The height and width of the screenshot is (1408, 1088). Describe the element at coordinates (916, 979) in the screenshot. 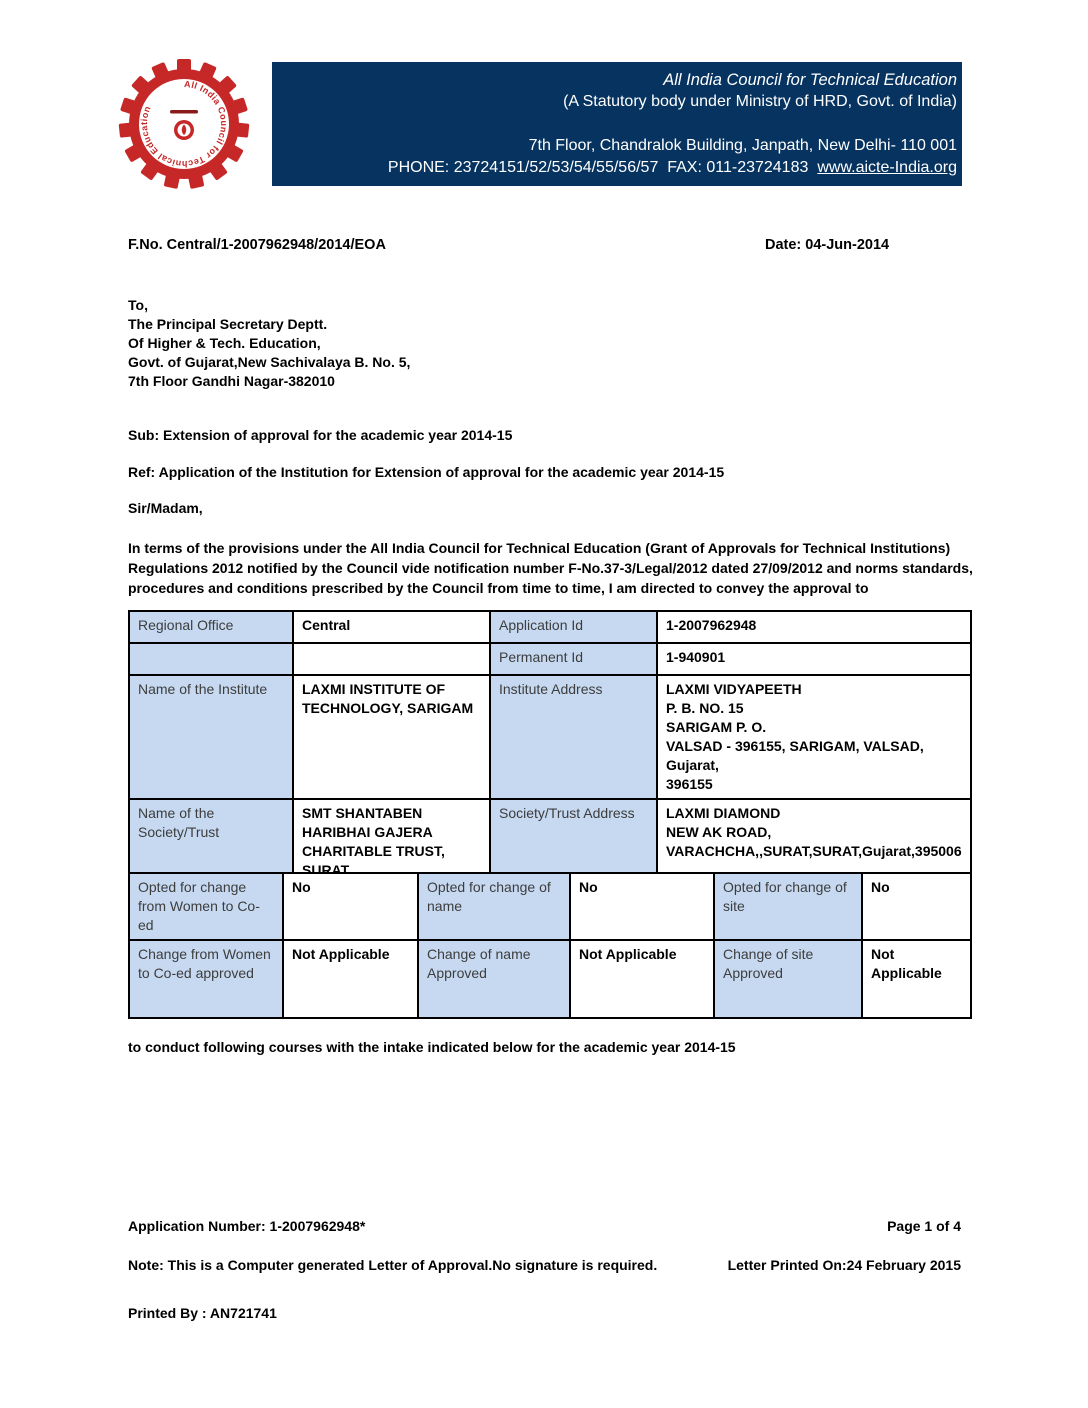

I see `change-site-approved-value: Not Applicable` at that location.